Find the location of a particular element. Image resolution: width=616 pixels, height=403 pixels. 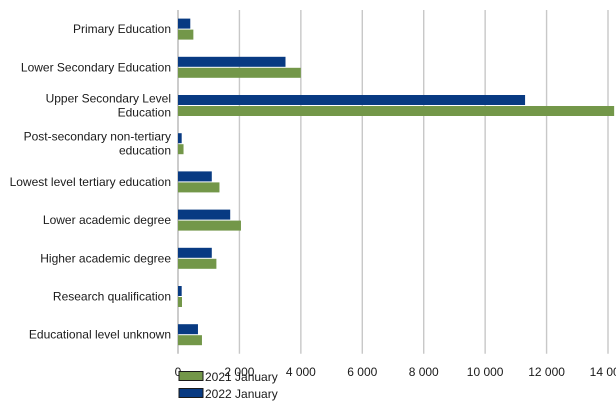

x-tick-label: 8 000 is located at coordinates (424, 372).